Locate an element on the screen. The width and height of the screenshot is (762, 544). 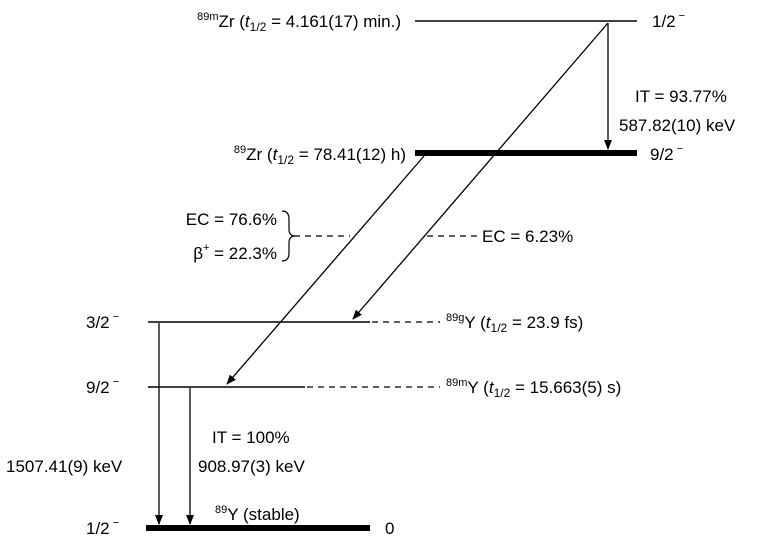
label-y89m: 89mY (t1/2 = 15.663(5) s) is located at coordinates (533, 388).